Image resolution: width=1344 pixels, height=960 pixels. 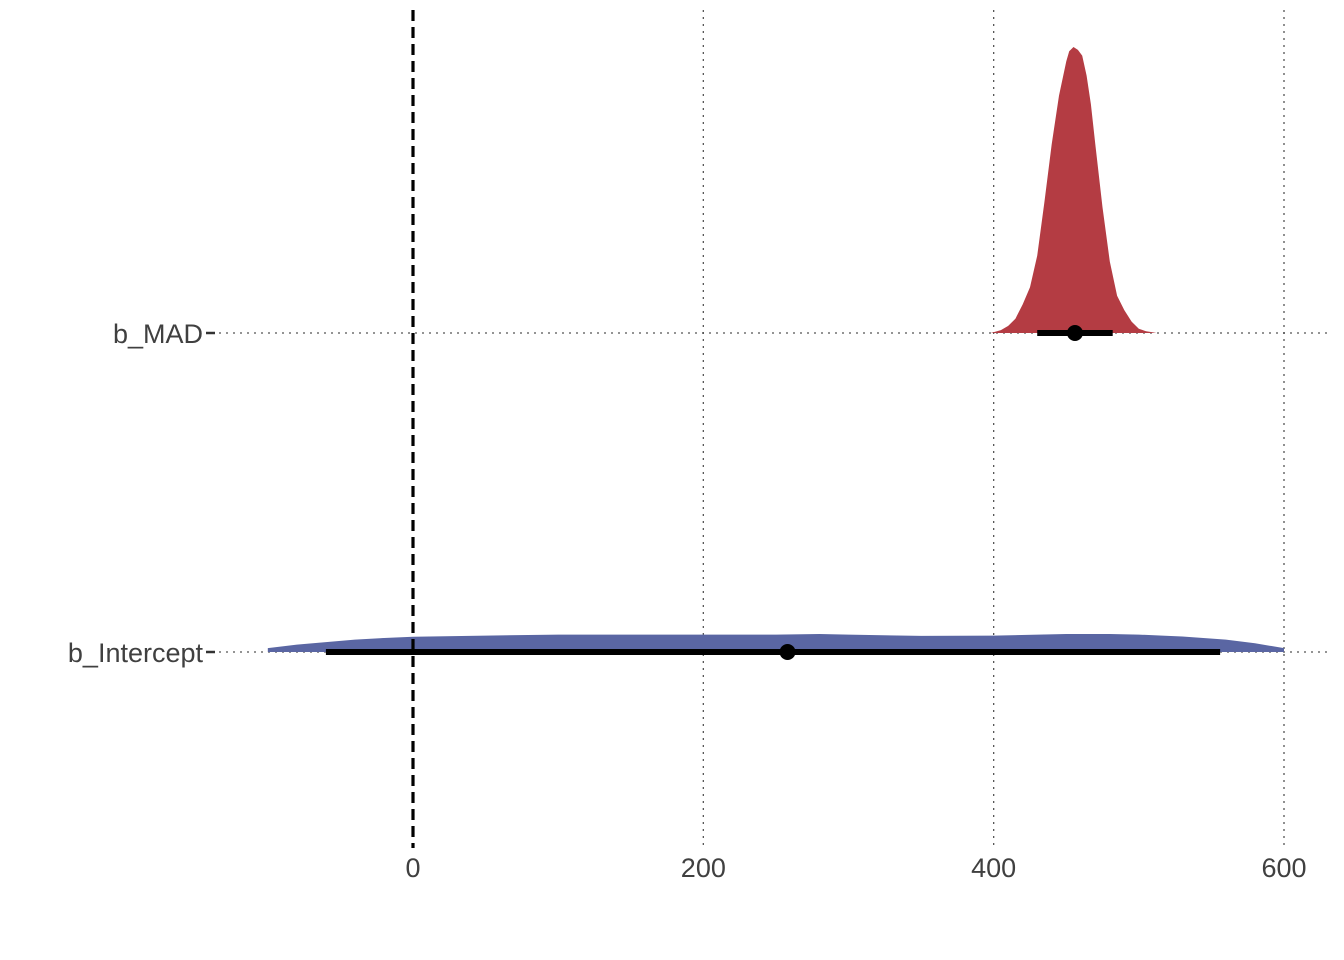 What do you see at coordinates (158, 334) in the screenshot?
I see `y-tick-label-b_MAD: b_MAD` at bounding box center [158, 334].